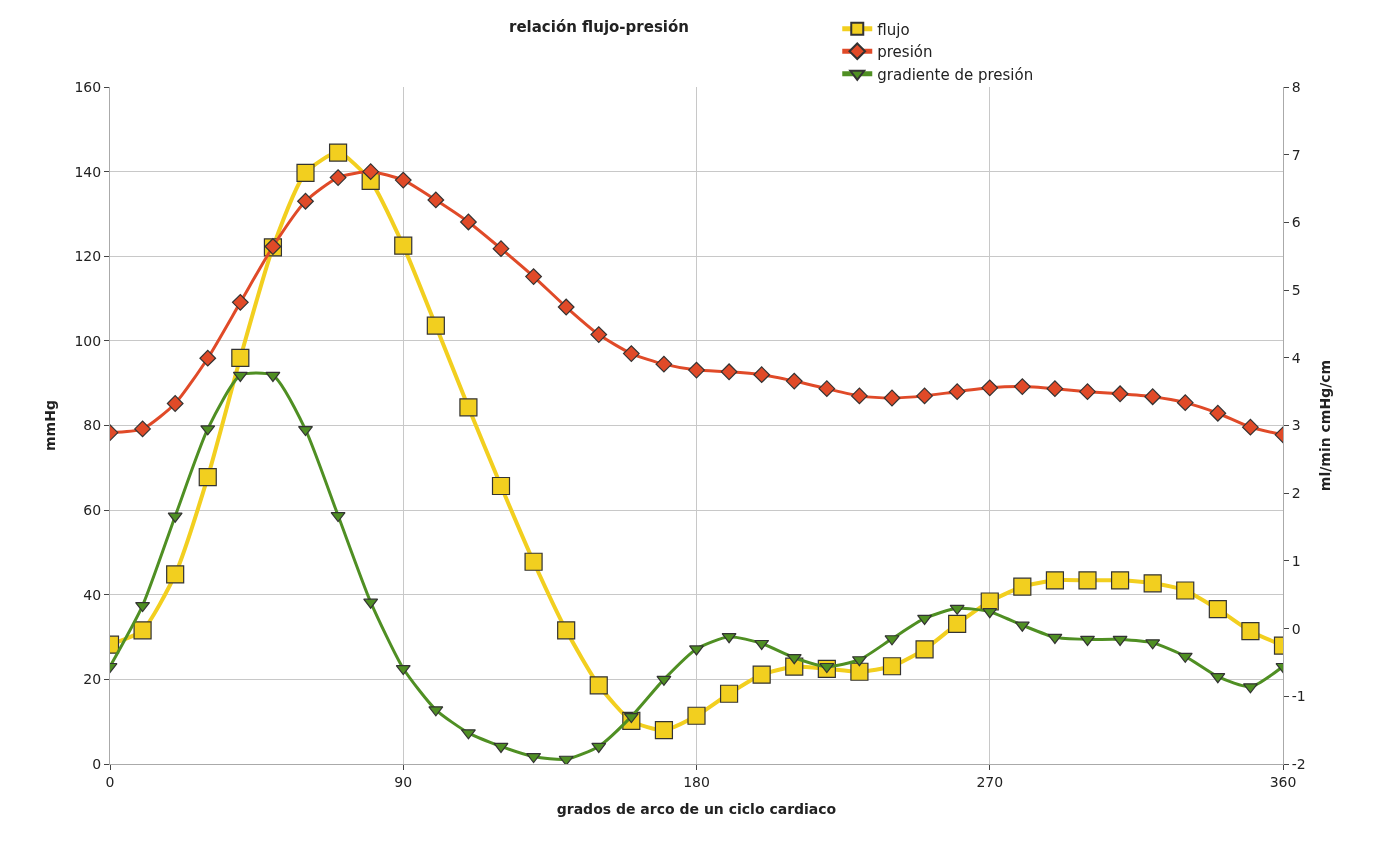  Describe the element at coordinates (1298, 696) in the screenshot. I see `y2-tick-label: -1` at that location.